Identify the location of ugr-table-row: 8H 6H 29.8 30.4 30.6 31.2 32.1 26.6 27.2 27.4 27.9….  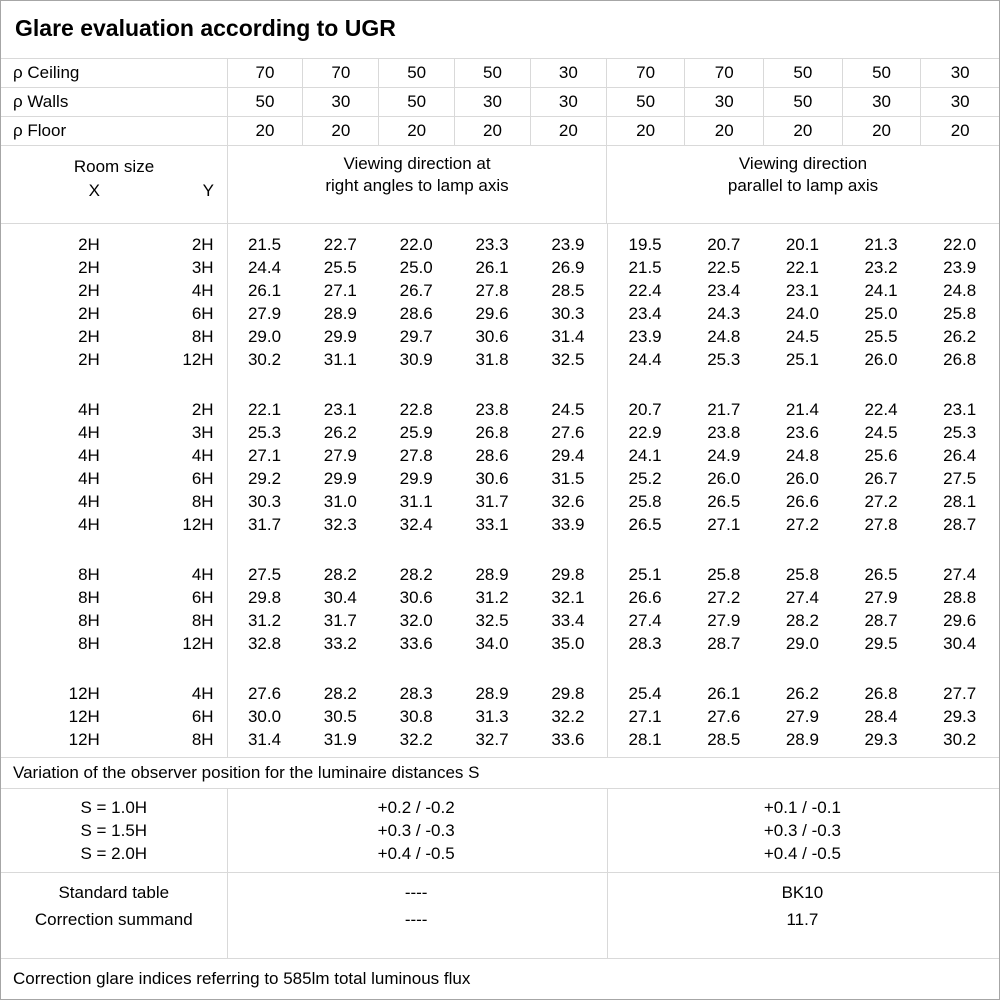
(500, 597).